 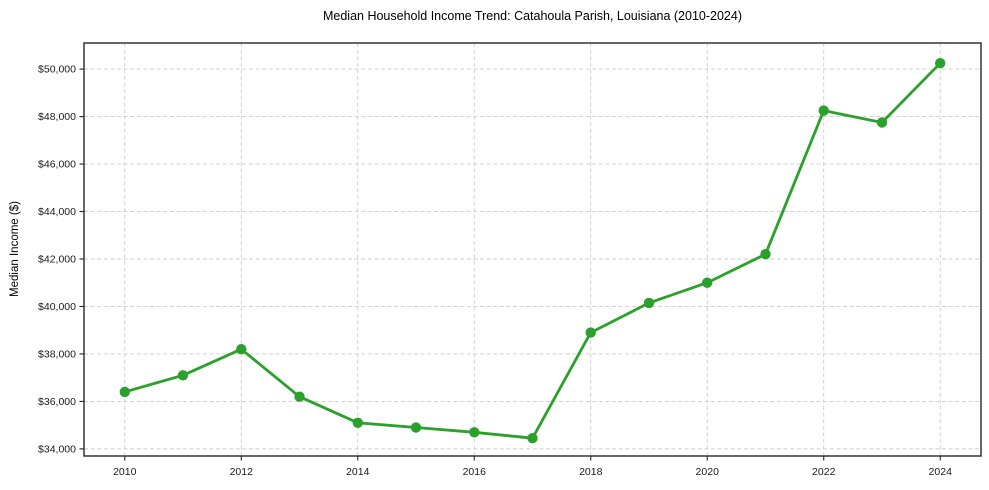 I want to click on y-tick-label: $38,000, so click(x=57, y=355).